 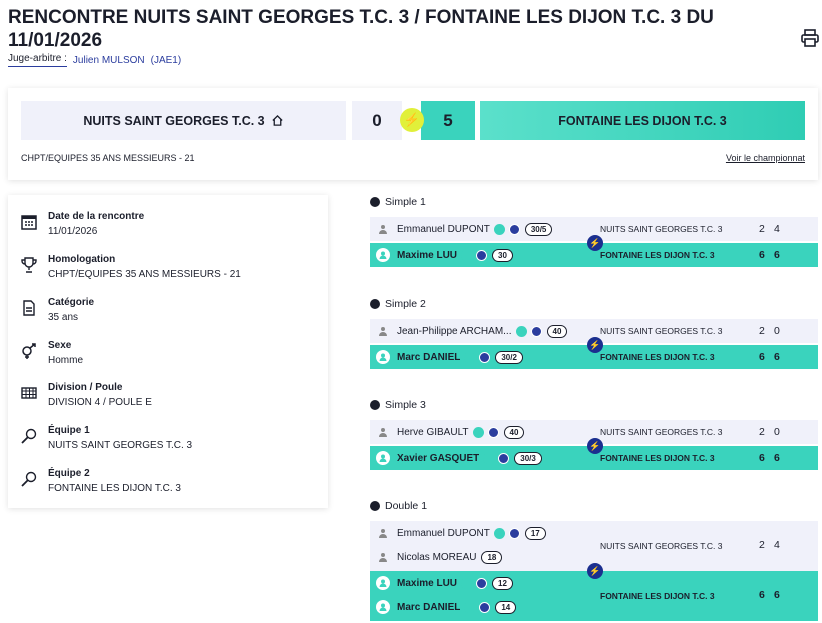 What do you see at coordinates (166, 60) in the screenshot?
I see `juge-level: (JAE1)` at bounding box center [166, 60].